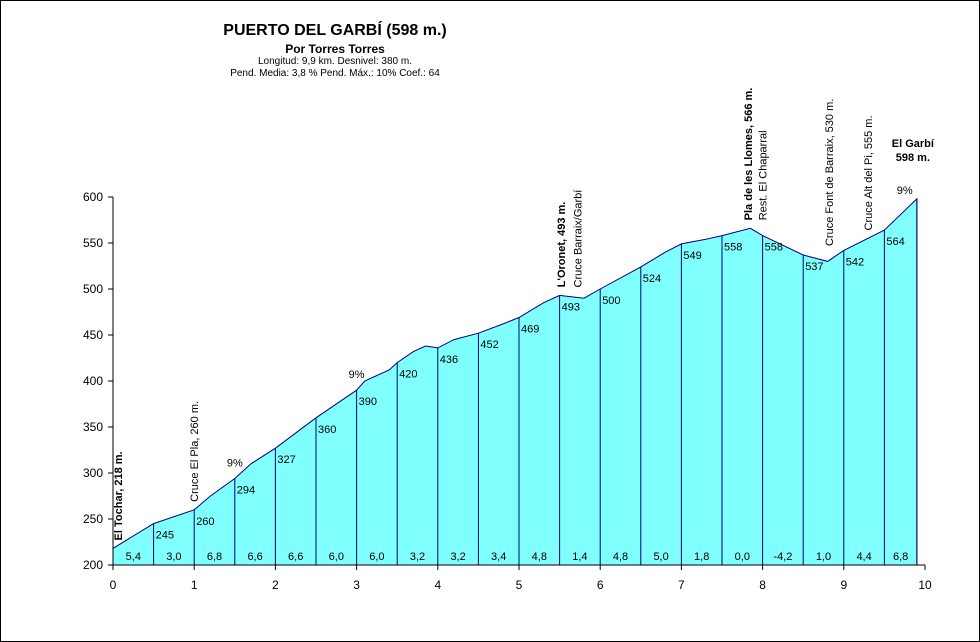 This screenshot has height=642, width=980. Describe the element at coordinates (749, 154) in the screenshot. I see `waypoint-label: Pla de les Llomes, 566 m.` at that location.